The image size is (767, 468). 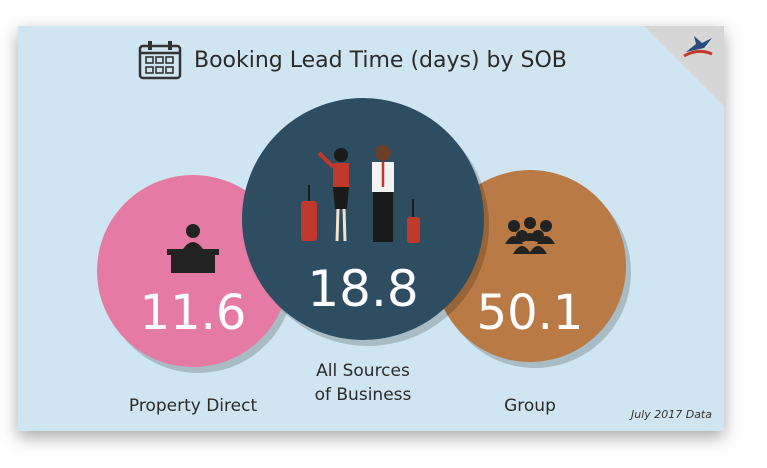 I want to click on category-label: Property Direct, so click(x=193, y=406).